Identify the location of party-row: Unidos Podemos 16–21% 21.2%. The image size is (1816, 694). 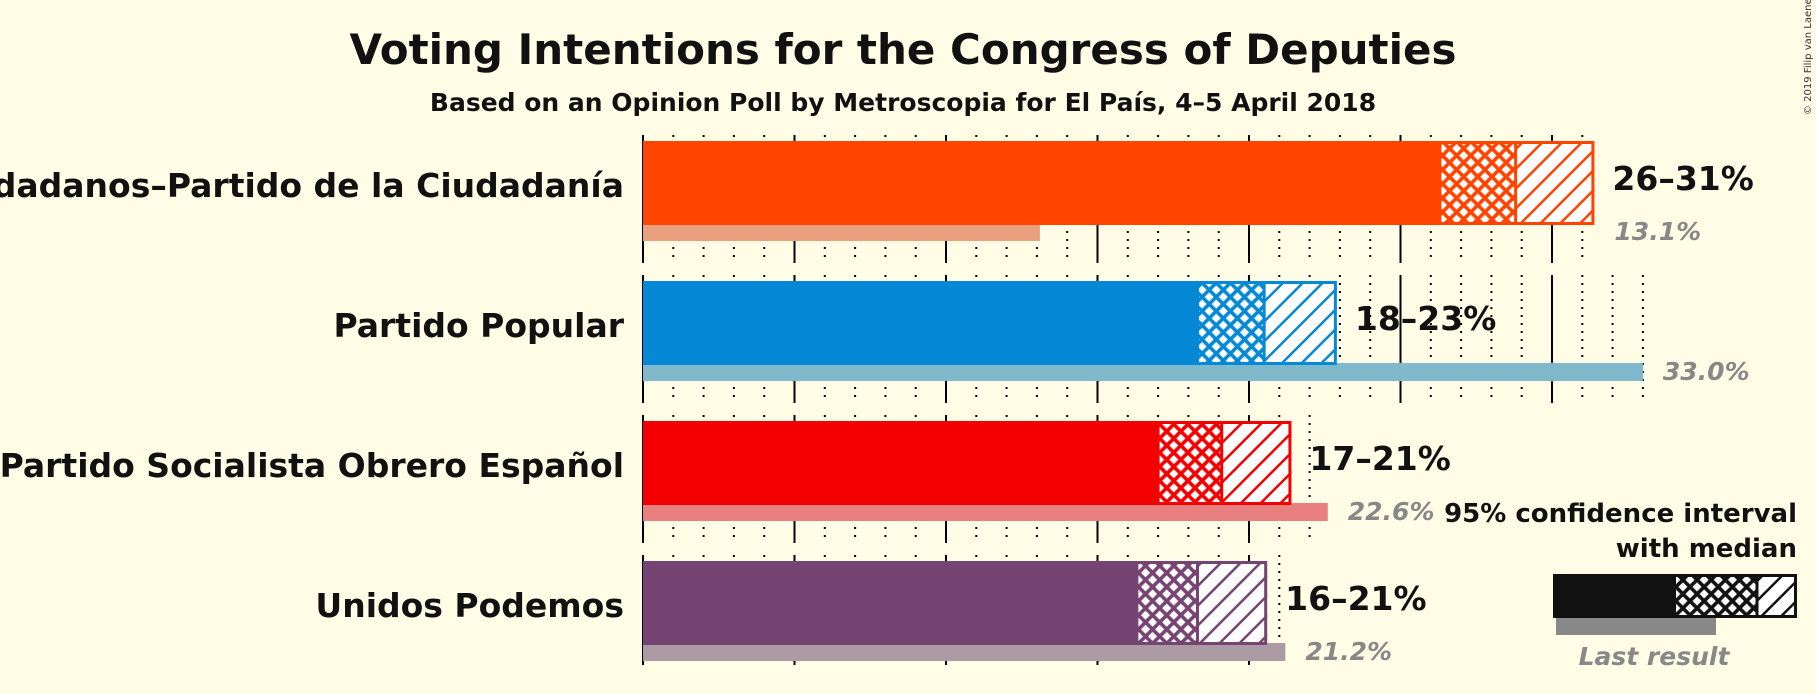
(871, 613).